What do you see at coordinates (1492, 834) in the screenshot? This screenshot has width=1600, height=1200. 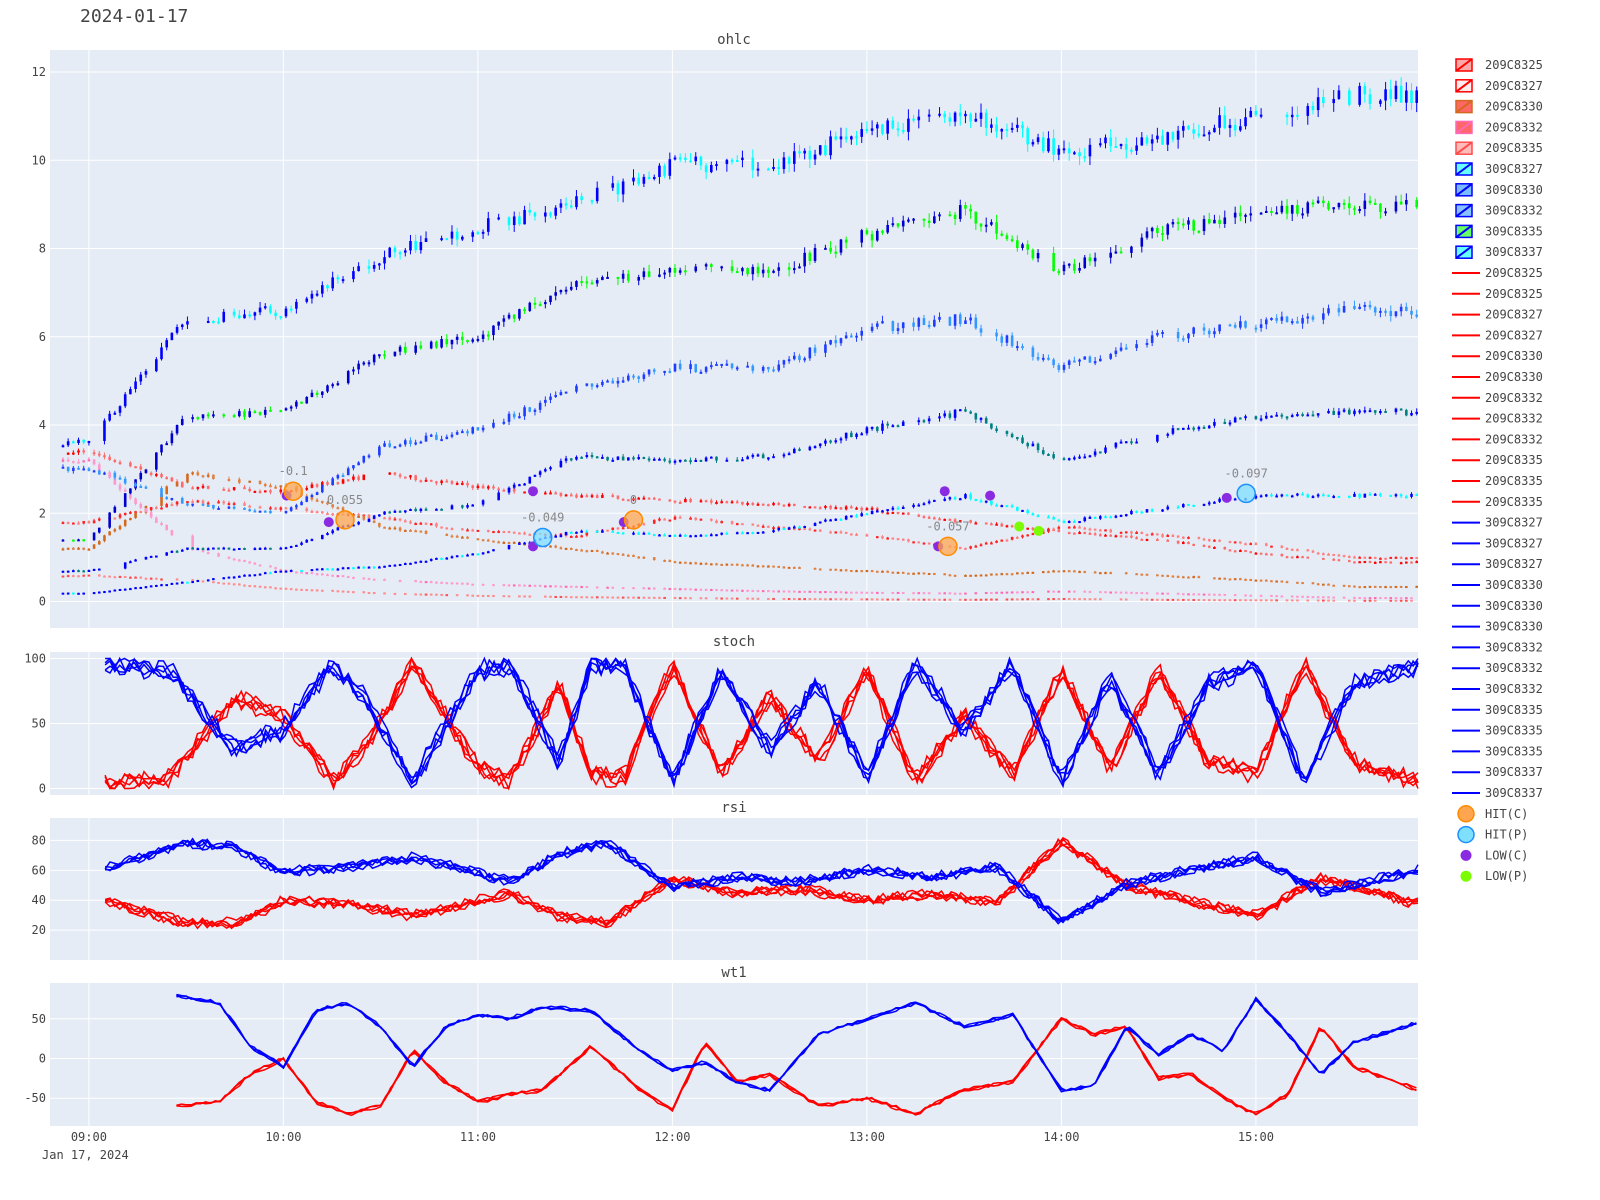 I see `legend-item-HIT(P): HIT(P)` at bounding box center [1492, 834].